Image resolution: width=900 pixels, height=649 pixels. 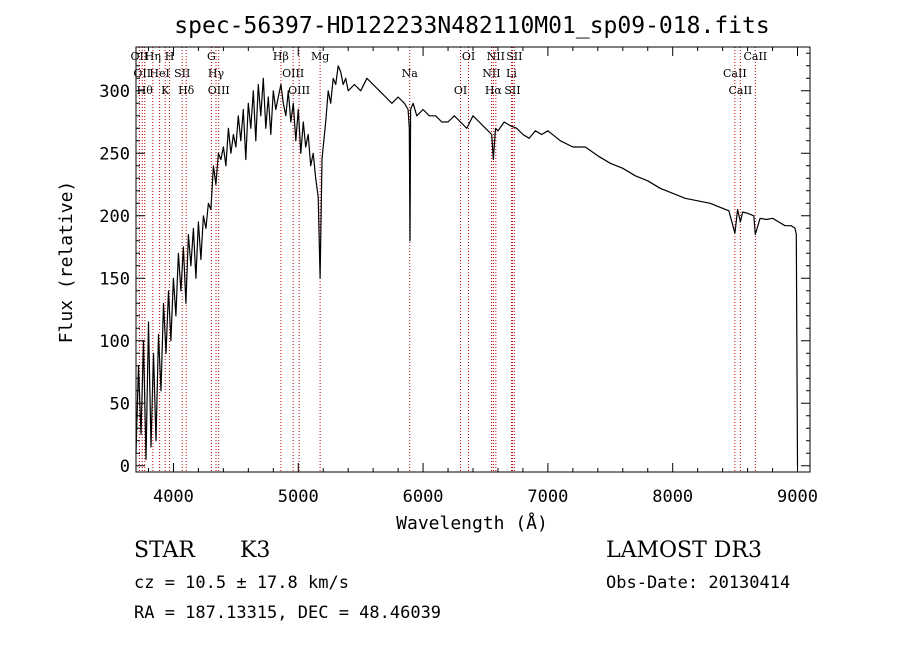 I want to click on spectral-line-label: Na, so click(x=410, y=73).